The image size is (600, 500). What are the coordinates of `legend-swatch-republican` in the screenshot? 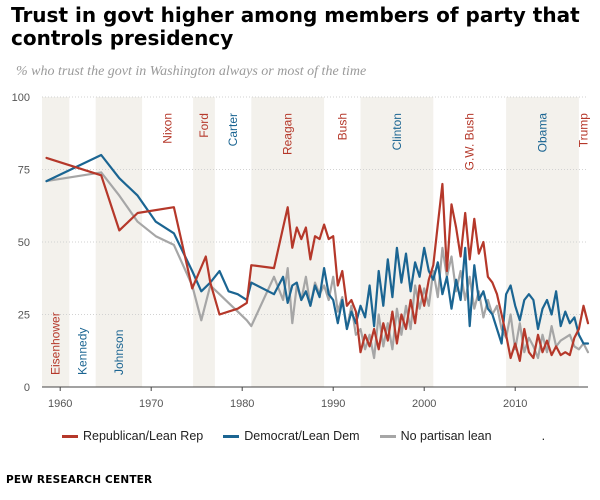 It's located at (70, 436).